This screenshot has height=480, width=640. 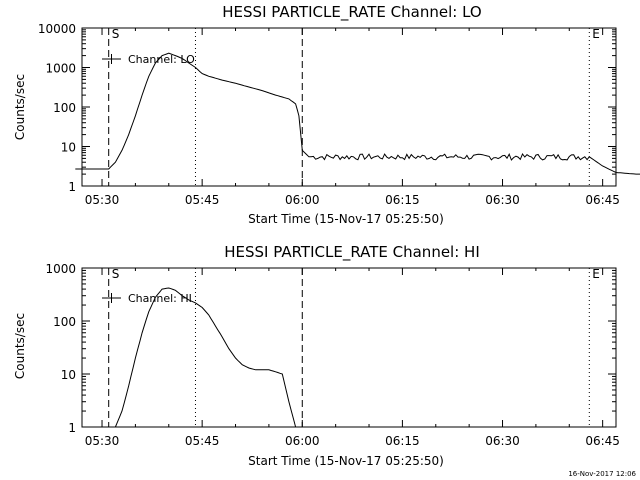 What do you see at coordinates (57, 29) in the screenshot?
I see `y-tick-label: 10000` at bounding box center [57, 29].